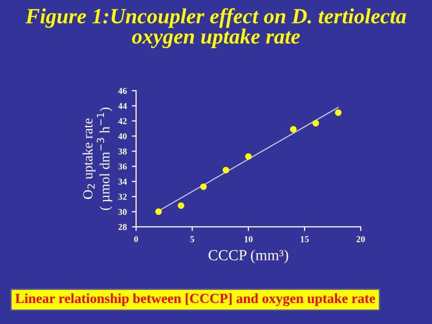  Describe the element at coordinates (122, 227) in the screenshot. I see `y-tick-label: 28` at that location.